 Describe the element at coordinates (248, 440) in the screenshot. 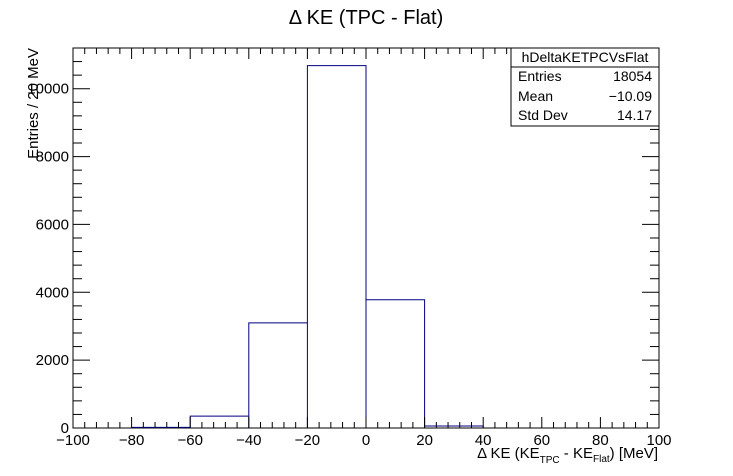

I see `x-tick-label: −40` at that location.